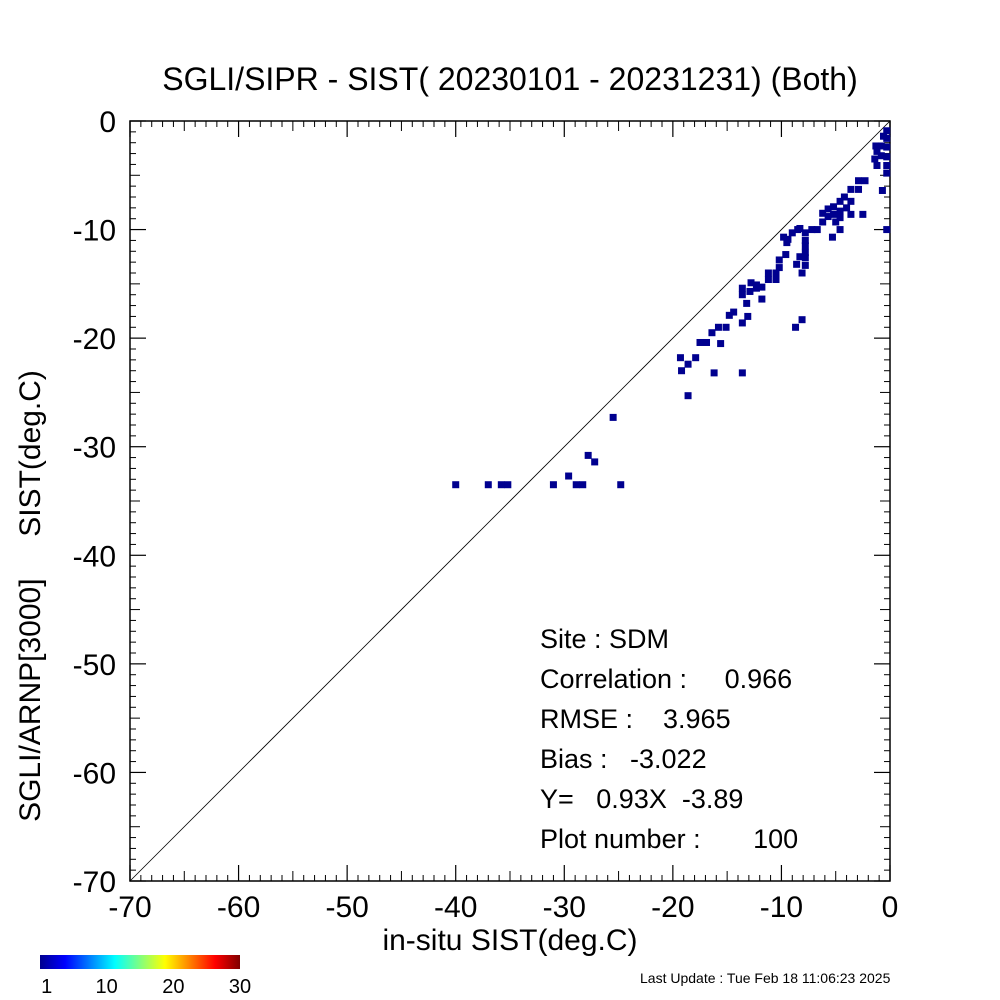  I want to click on colorbar-tick-label: 30, so click(240, 987).